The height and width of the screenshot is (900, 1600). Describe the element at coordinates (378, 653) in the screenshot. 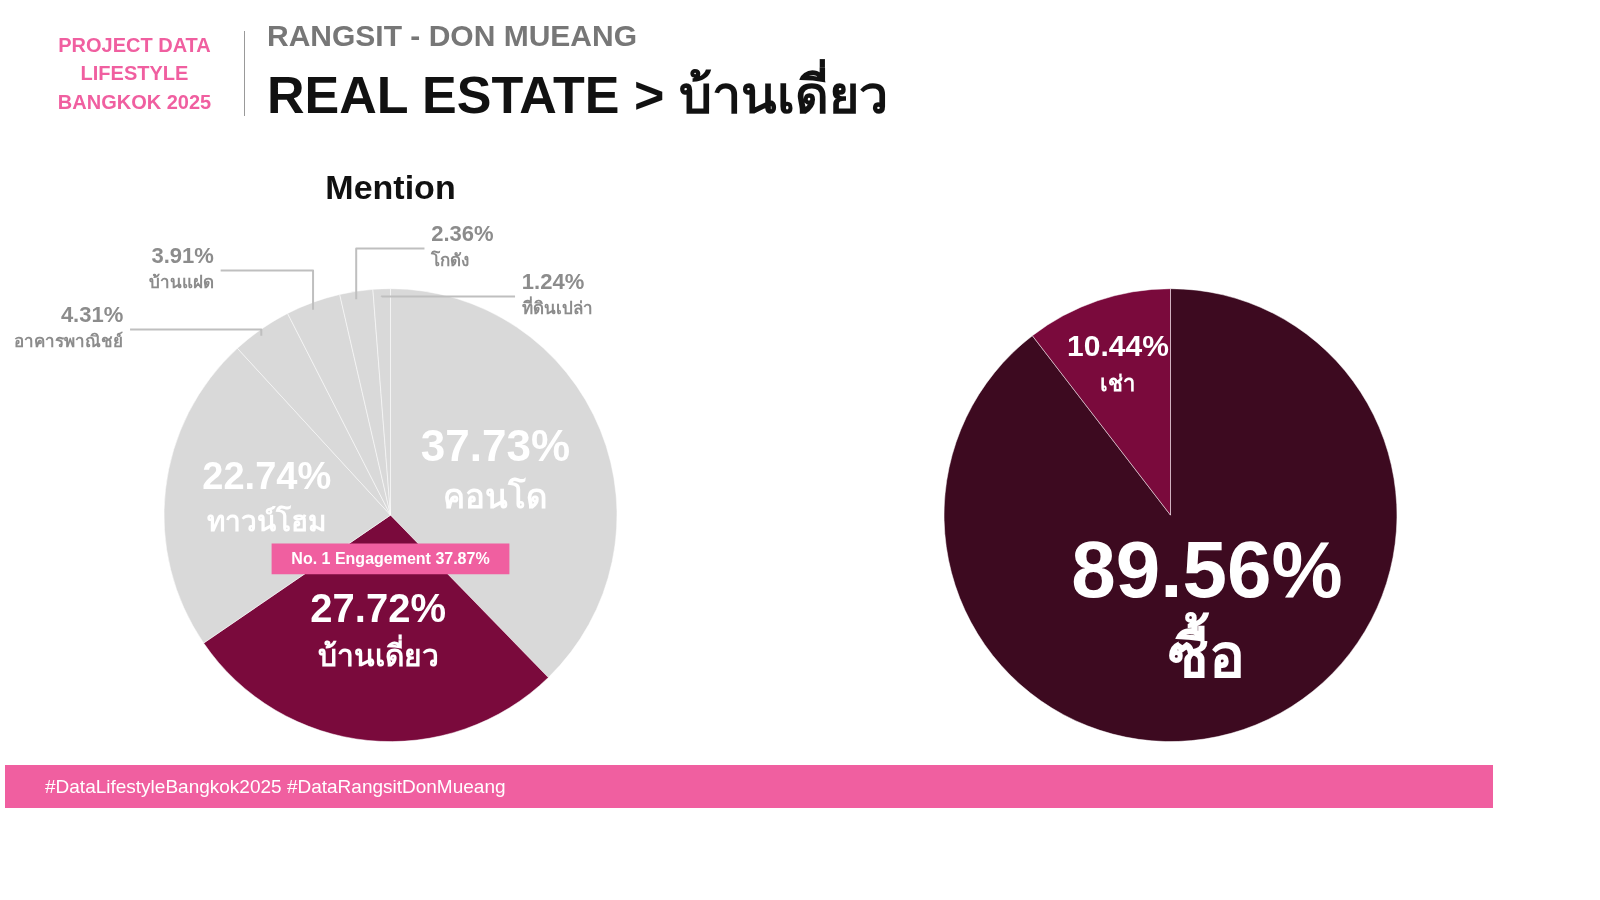

I see `slice-label: บ้านเดี่ยว` at that location.